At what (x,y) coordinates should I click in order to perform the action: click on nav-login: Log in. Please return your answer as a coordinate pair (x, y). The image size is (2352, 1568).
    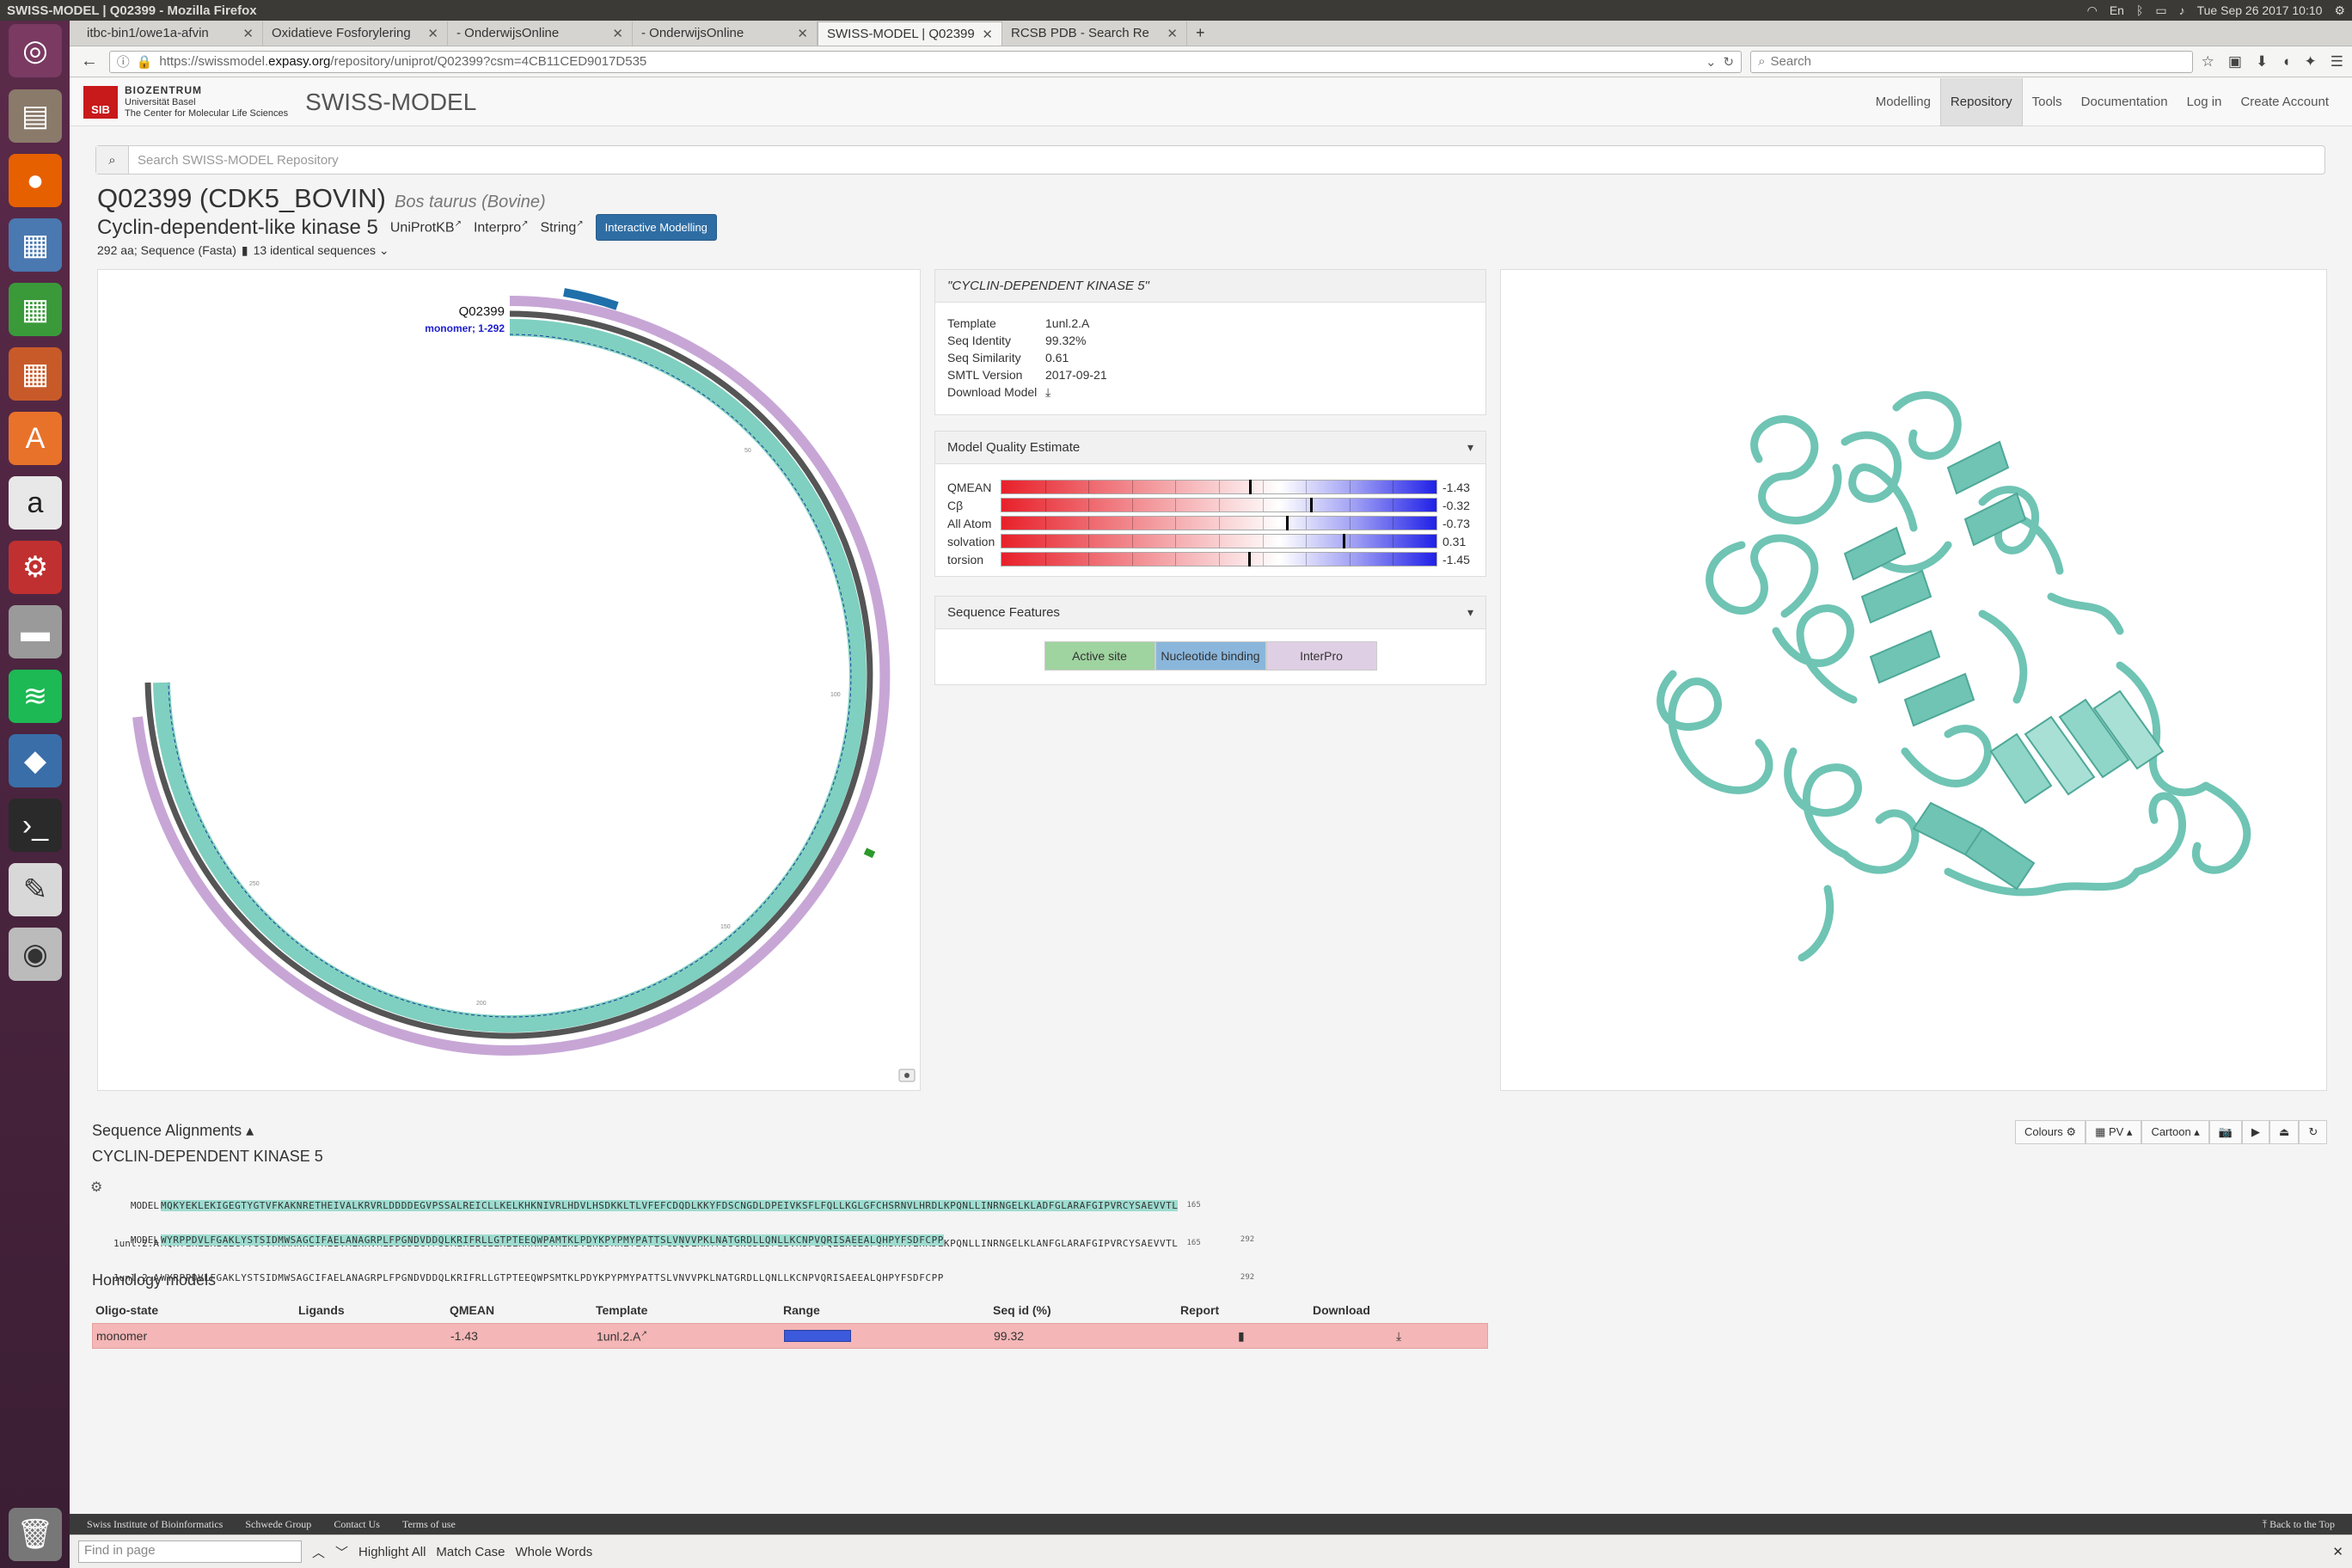
    Looking at the image, I should click on (2204, 102).